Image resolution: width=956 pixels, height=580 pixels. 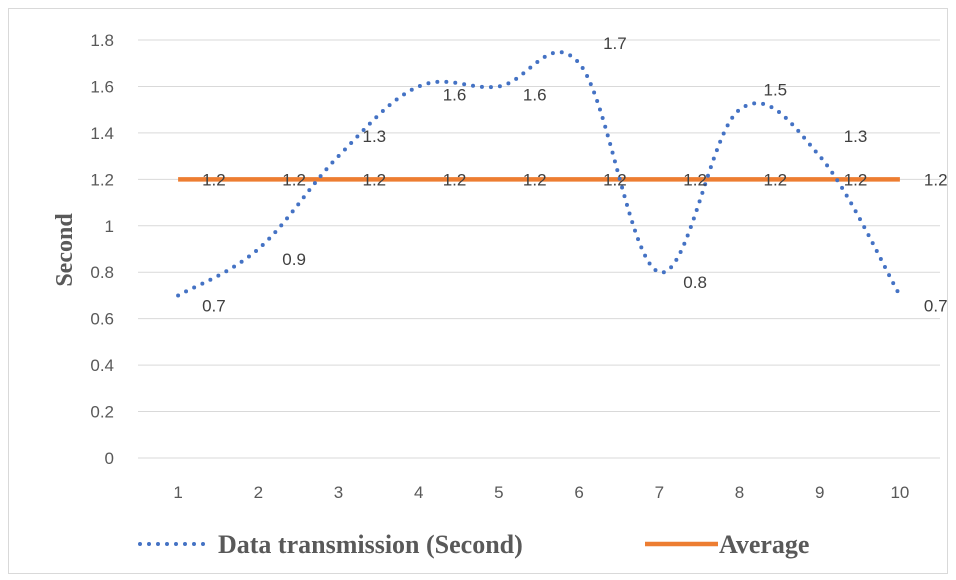 What do you see at coordinates (776, 90) in the screenshot?
I see `data-label-data-transmission: 1.5` at bounding box center [776, 90].